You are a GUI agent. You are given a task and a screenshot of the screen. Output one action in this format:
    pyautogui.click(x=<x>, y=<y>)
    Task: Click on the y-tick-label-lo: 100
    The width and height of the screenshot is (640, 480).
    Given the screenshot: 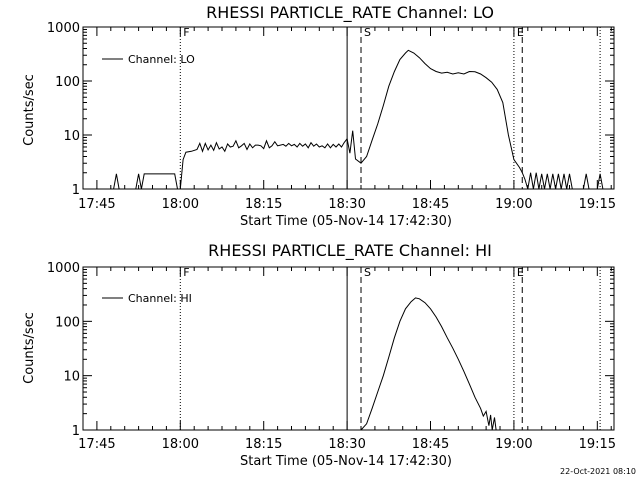 What is the action you would take?
    pyautogui.click(x=67, y=82)
    